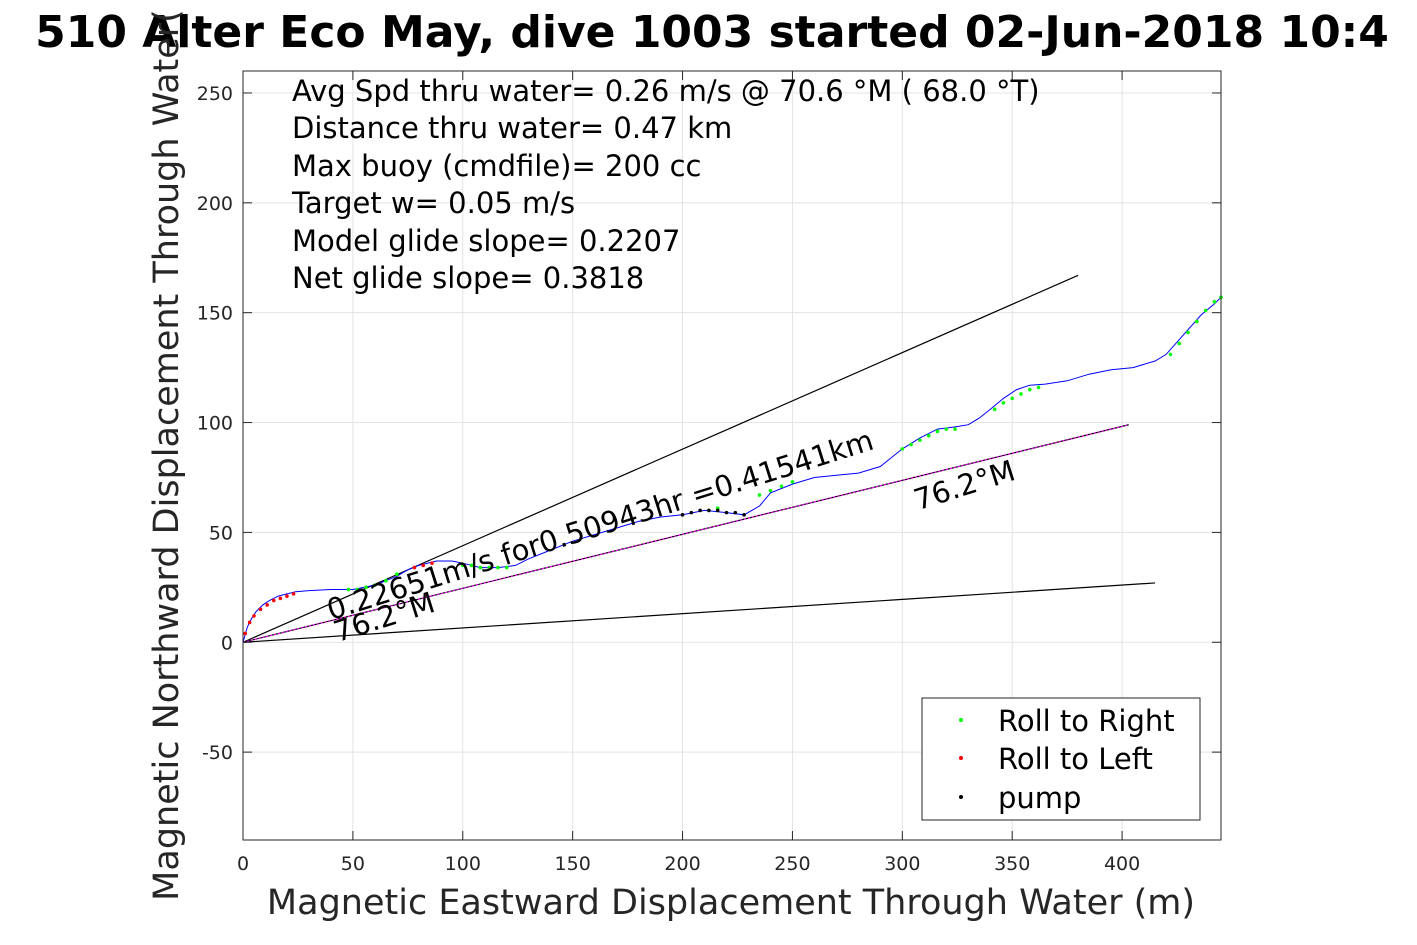 The image size is (1417, 945). Describe the element at coordinates (468, 278) in the screenshot. I see `info-net-glide-slope: Net glide slope= 0.3818` at that location.